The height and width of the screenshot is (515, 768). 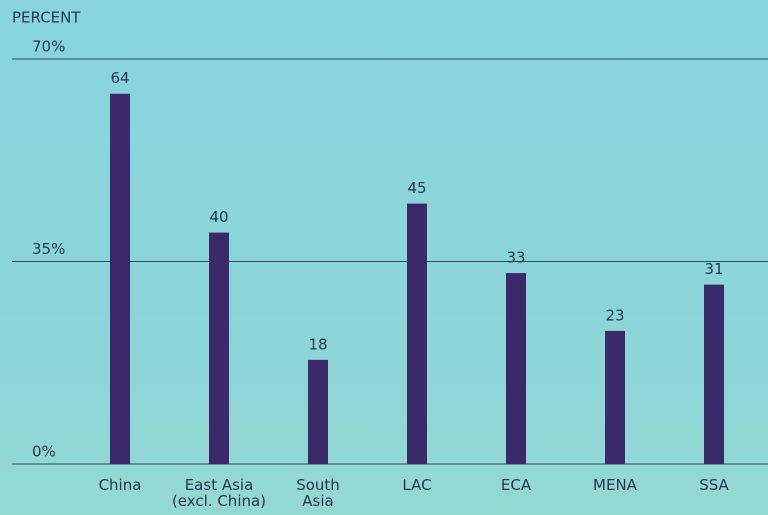 What do you see at coordinates (218, 217) in the screenshot?
I see `data-label: 40` at bounding box center [218, 217].